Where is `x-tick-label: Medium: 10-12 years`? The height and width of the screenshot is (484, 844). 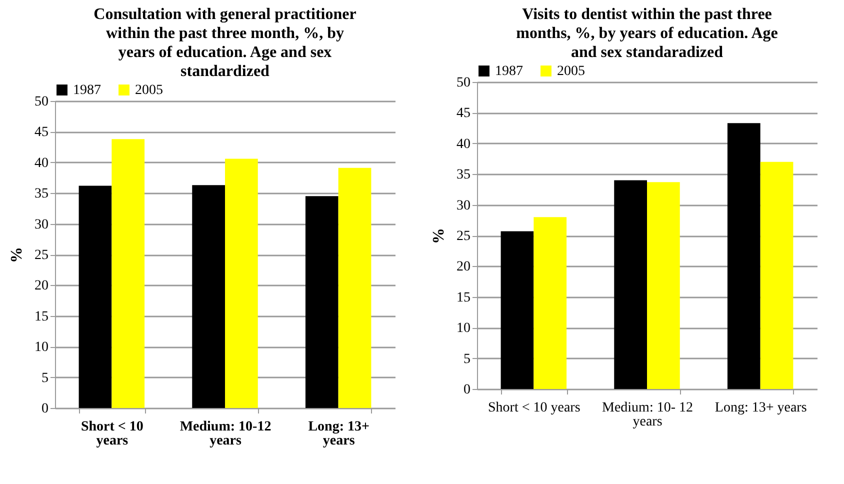 x-tick-label: Medium: 10-12 years is located at coordinates (226, 434).